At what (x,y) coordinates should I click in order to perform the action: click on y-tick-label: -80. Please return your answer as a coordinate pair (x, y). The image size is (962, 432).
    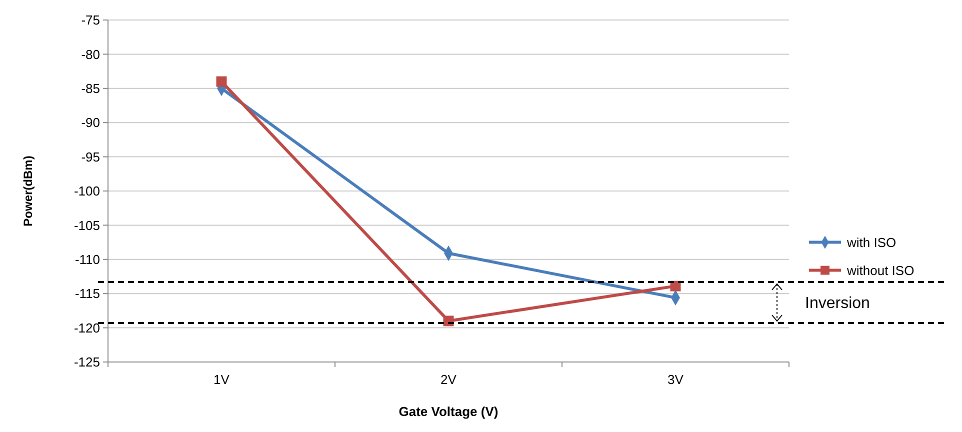
    Looking at the image, I should click on (90, 54).